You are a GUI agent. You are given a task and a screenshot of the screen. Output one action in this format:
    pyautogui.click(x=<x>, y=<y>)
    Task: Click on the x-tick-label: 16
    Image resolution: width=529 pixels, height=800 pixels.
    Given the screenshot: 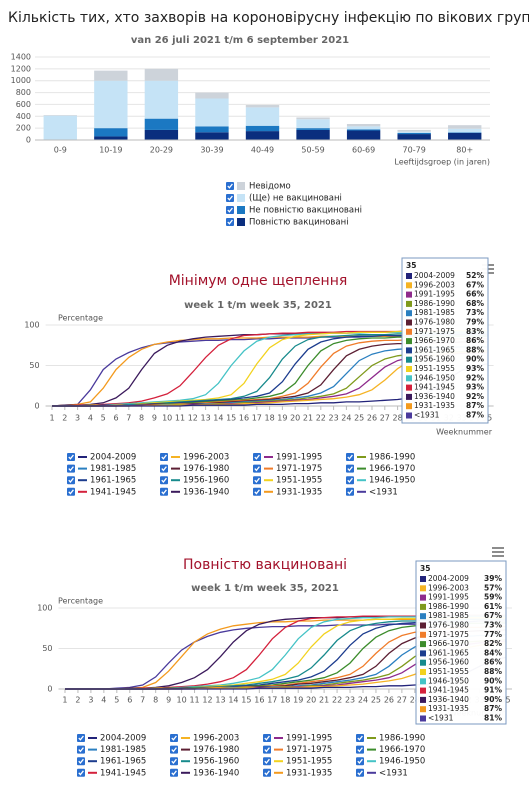 What is the action you would take?
    pyautogui.click(x=244, y=418)
    